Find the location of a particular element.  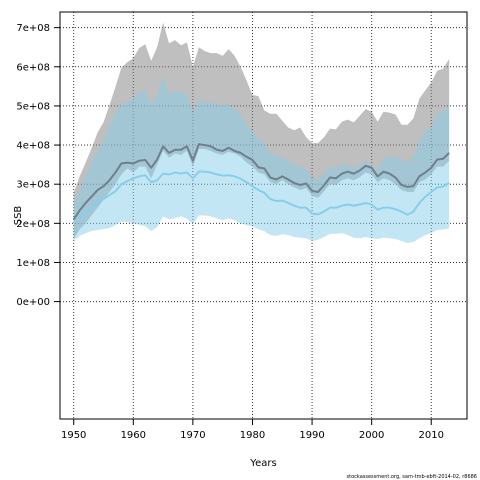

x-axis-title: Years is located at coordinates (262, 463).